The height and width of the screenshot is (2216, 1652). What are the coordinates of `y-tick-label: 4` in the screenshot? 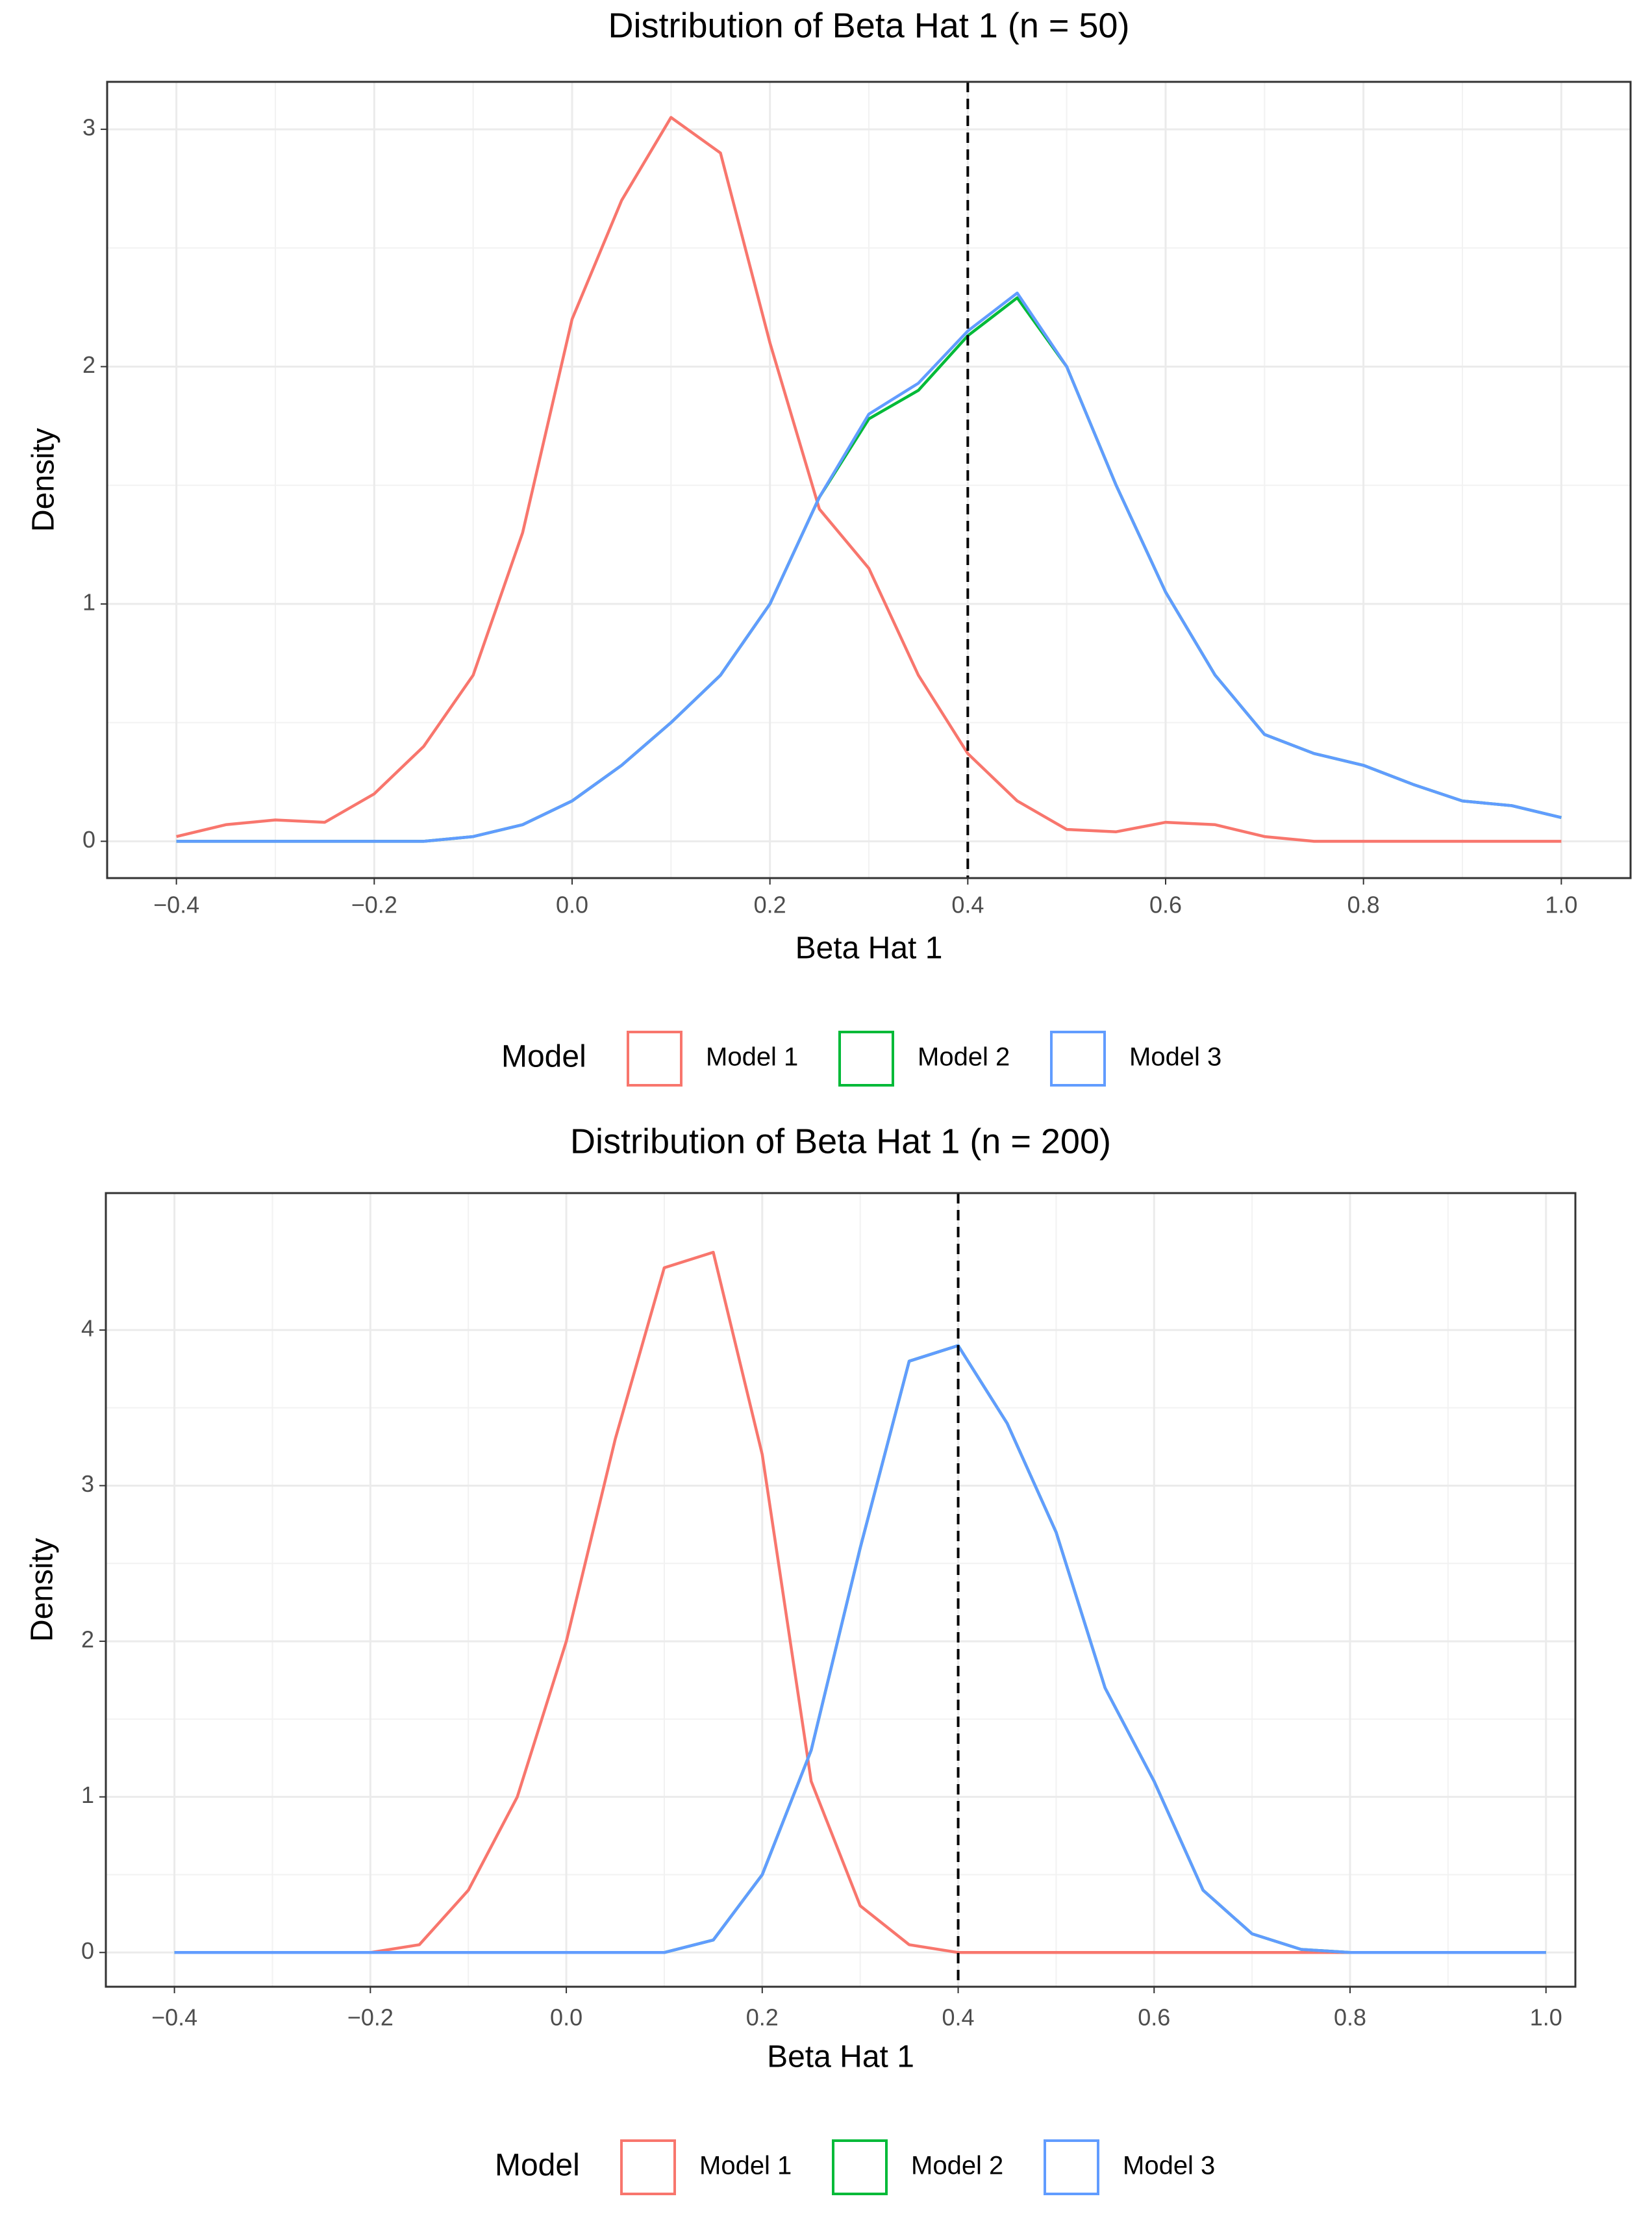 It's located at (88, 1328).